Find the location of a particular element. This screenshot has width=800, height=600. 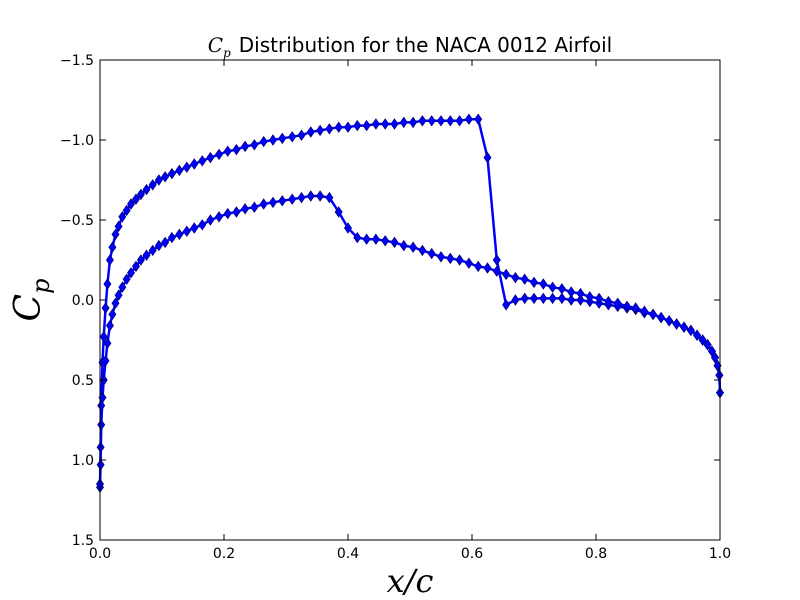

y-tick-label: 1.5 is located at coordinates (83, 541).